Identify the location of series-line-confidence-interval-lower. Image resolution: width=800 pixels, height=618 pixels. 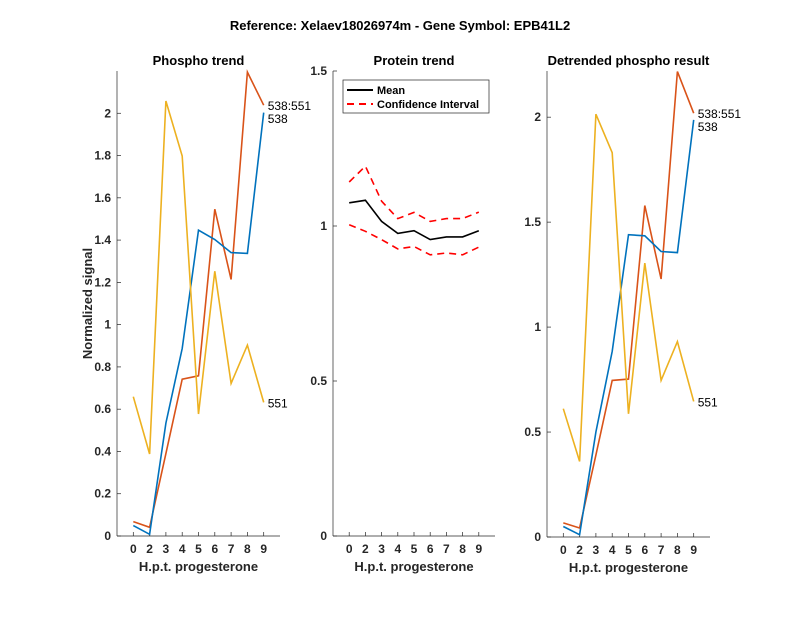
(414, 240).